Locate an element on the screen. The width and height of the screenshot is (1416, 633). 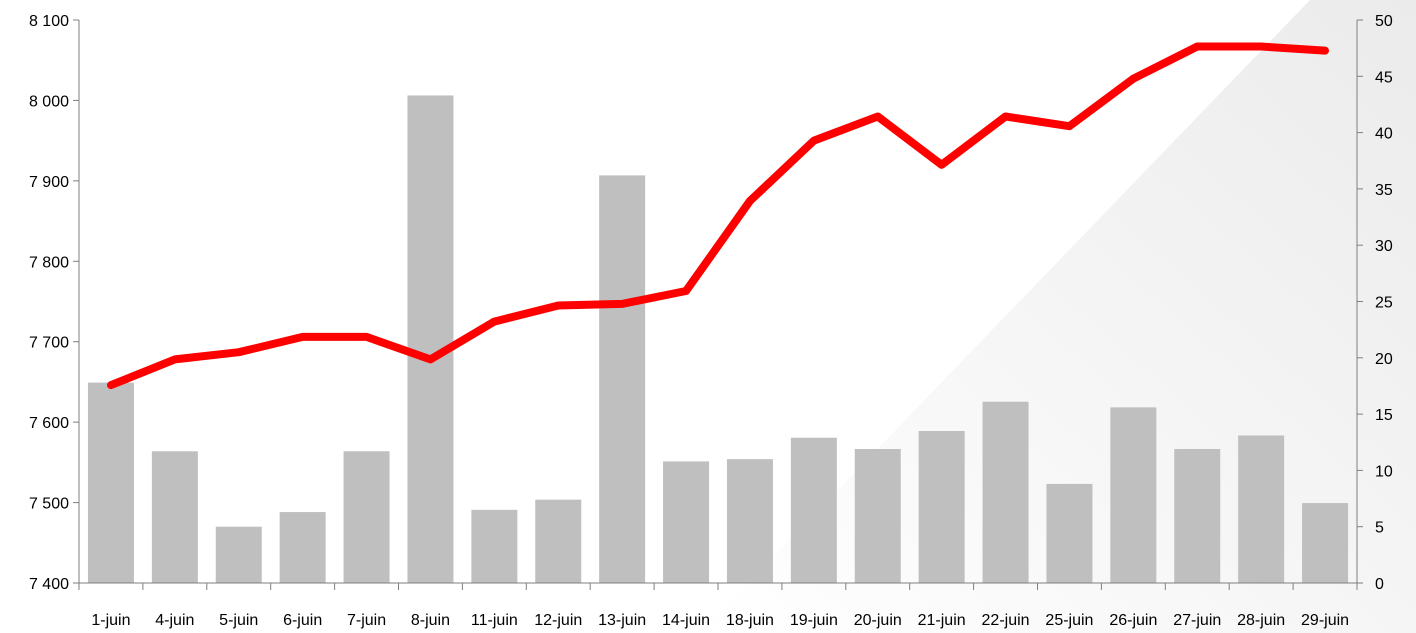
left-tick-label: 8 100 is located at coordinates (49, 21).